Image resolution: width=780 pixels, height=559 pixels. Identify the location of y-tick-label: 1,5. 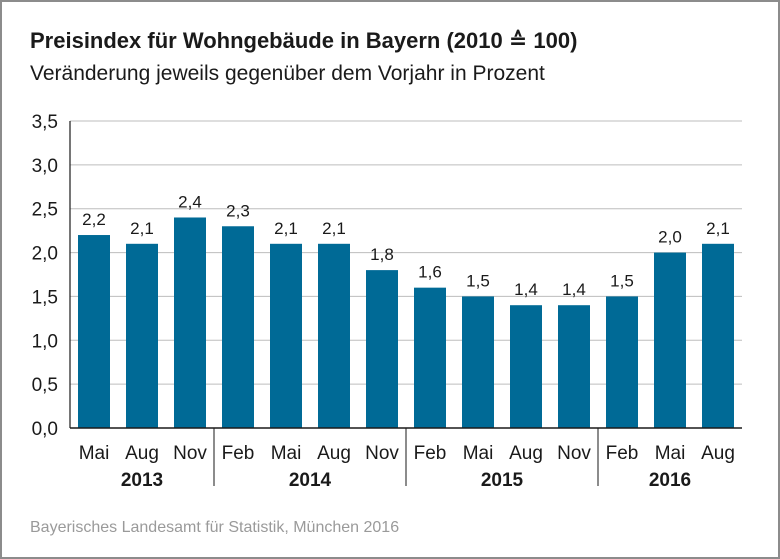
(45, 297).